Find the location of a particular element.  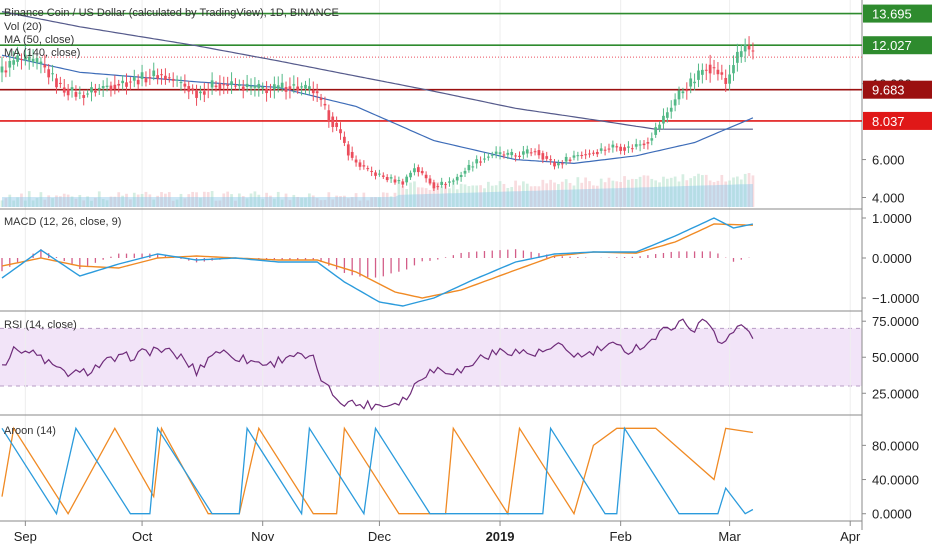

macd-plot is located at coordinates (377, 262).